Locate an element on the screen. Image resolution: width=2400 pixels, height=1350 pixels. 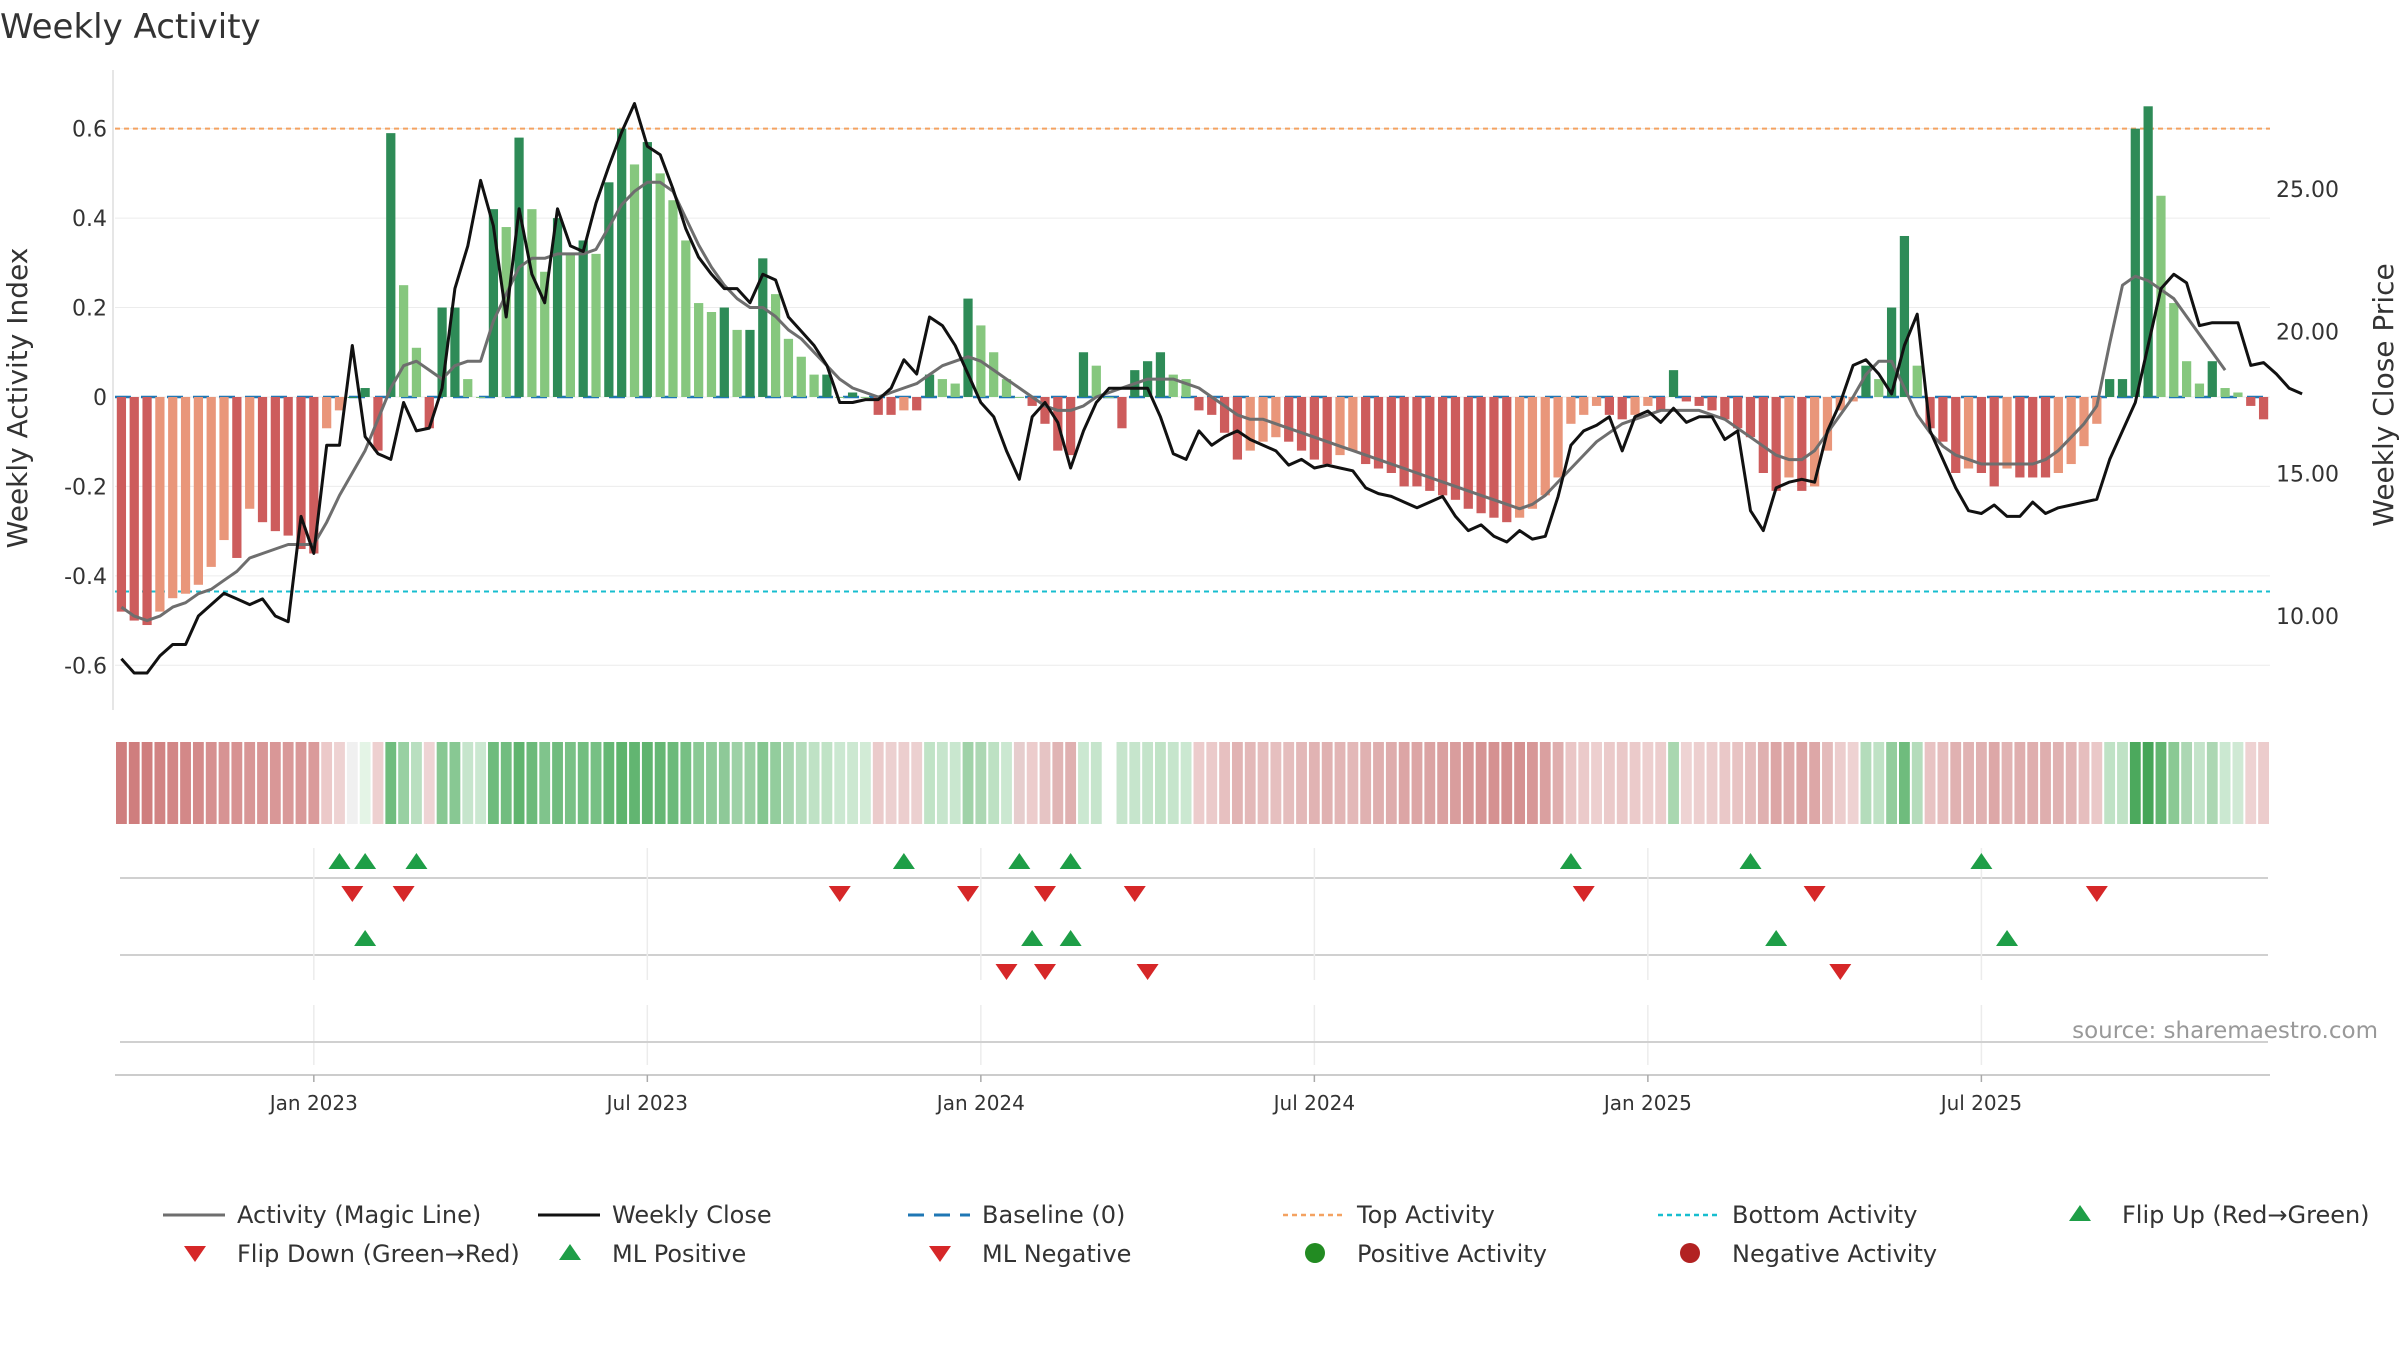
y2-tick-label: 25.00 is located at coordinates (2307, 190).